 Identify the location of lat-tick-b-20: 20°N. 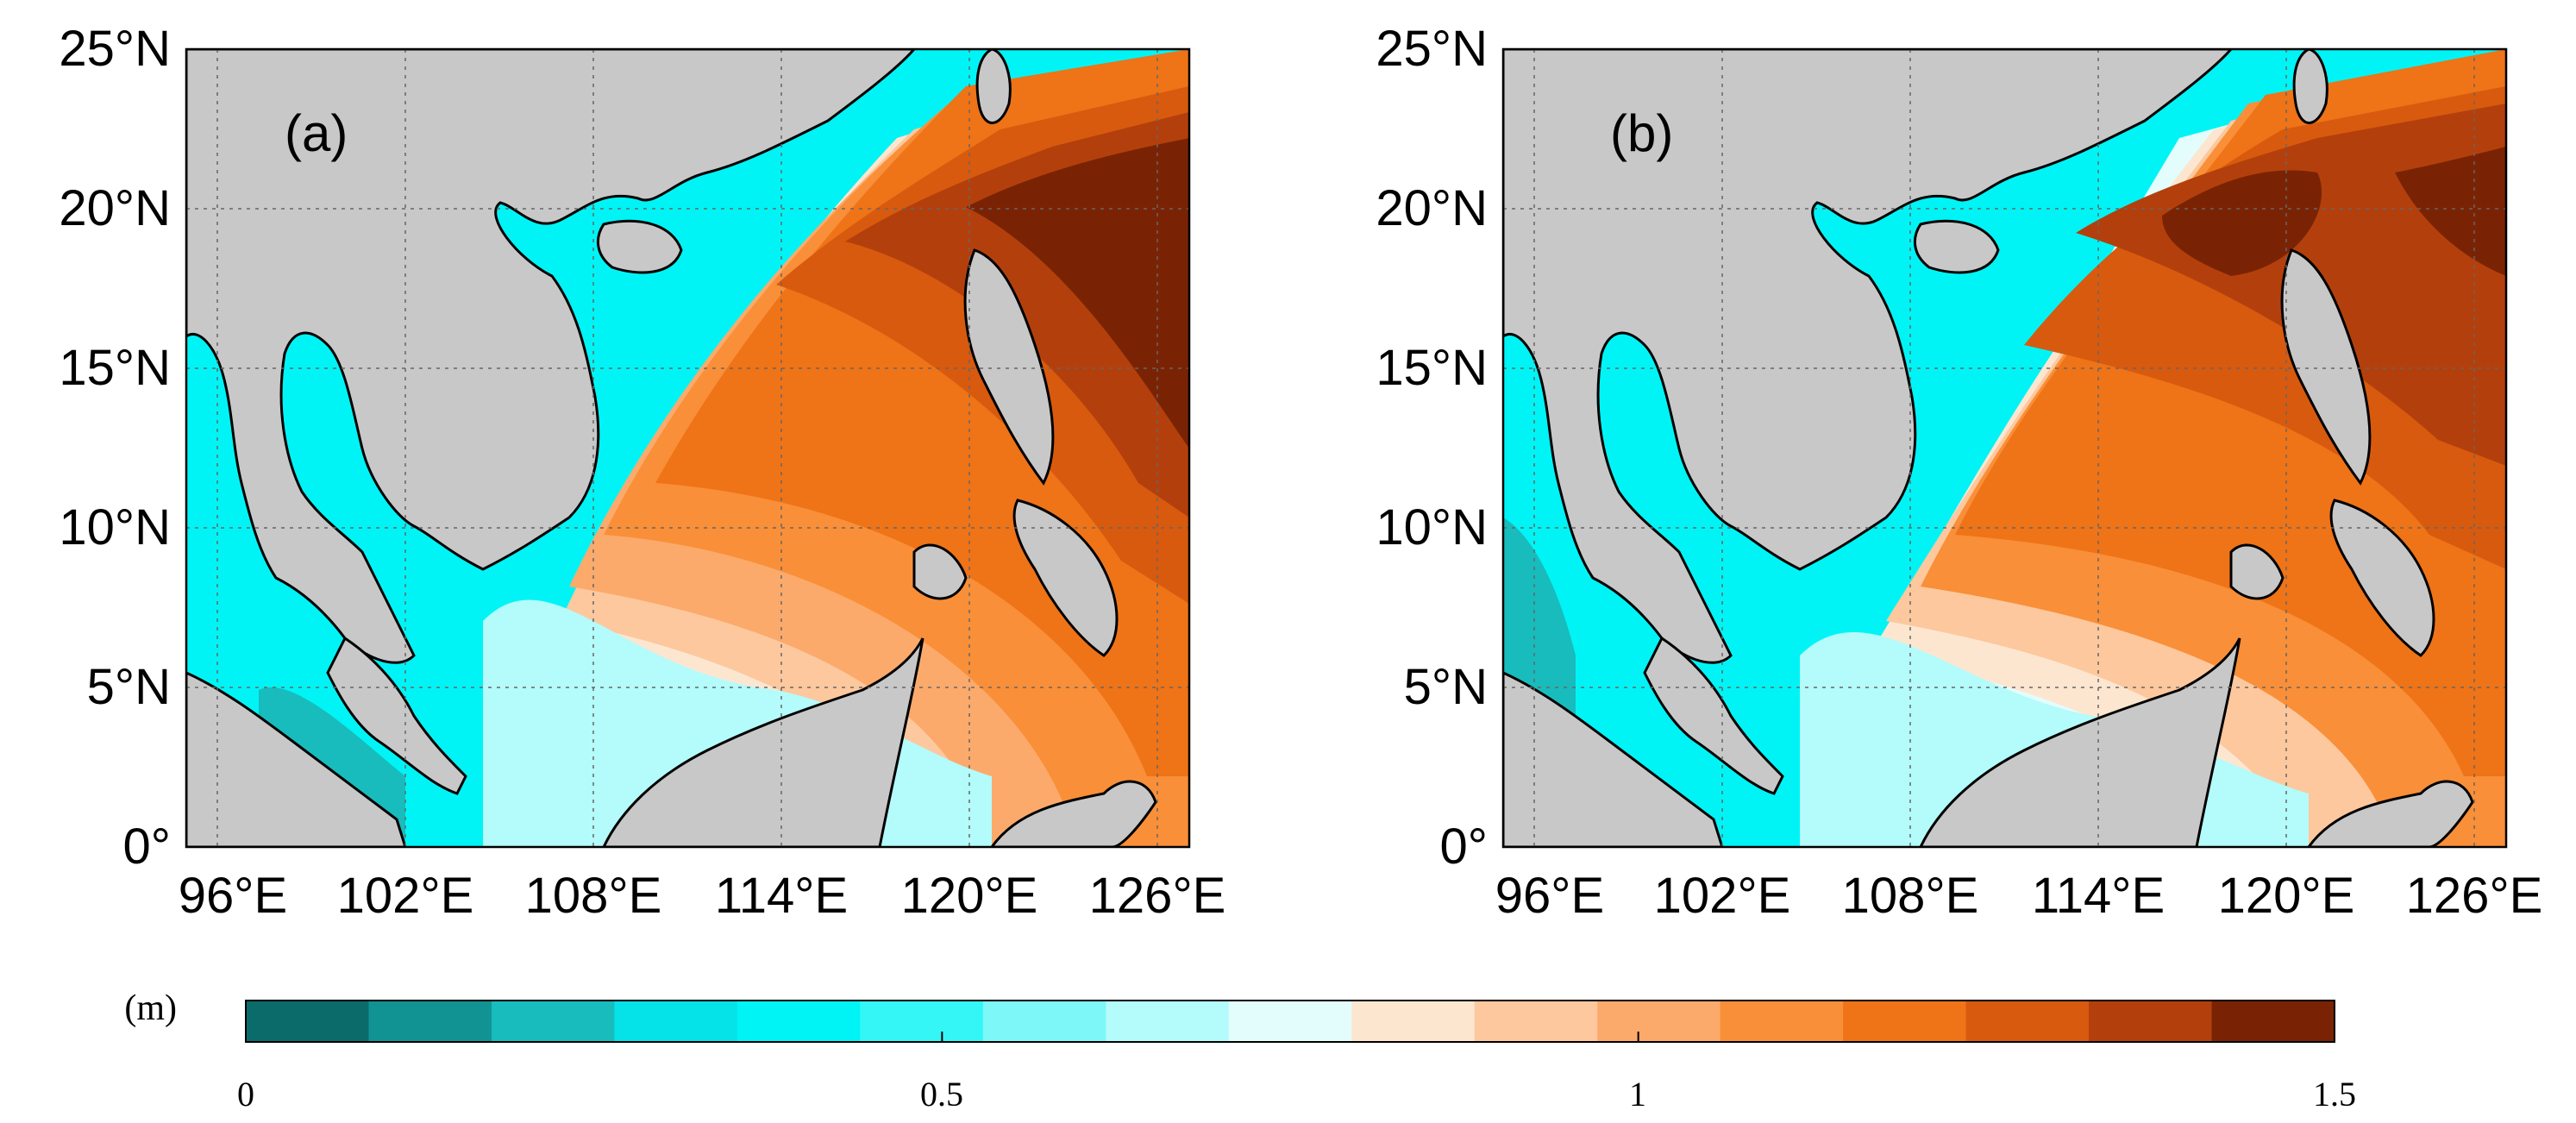
(1432, 208).